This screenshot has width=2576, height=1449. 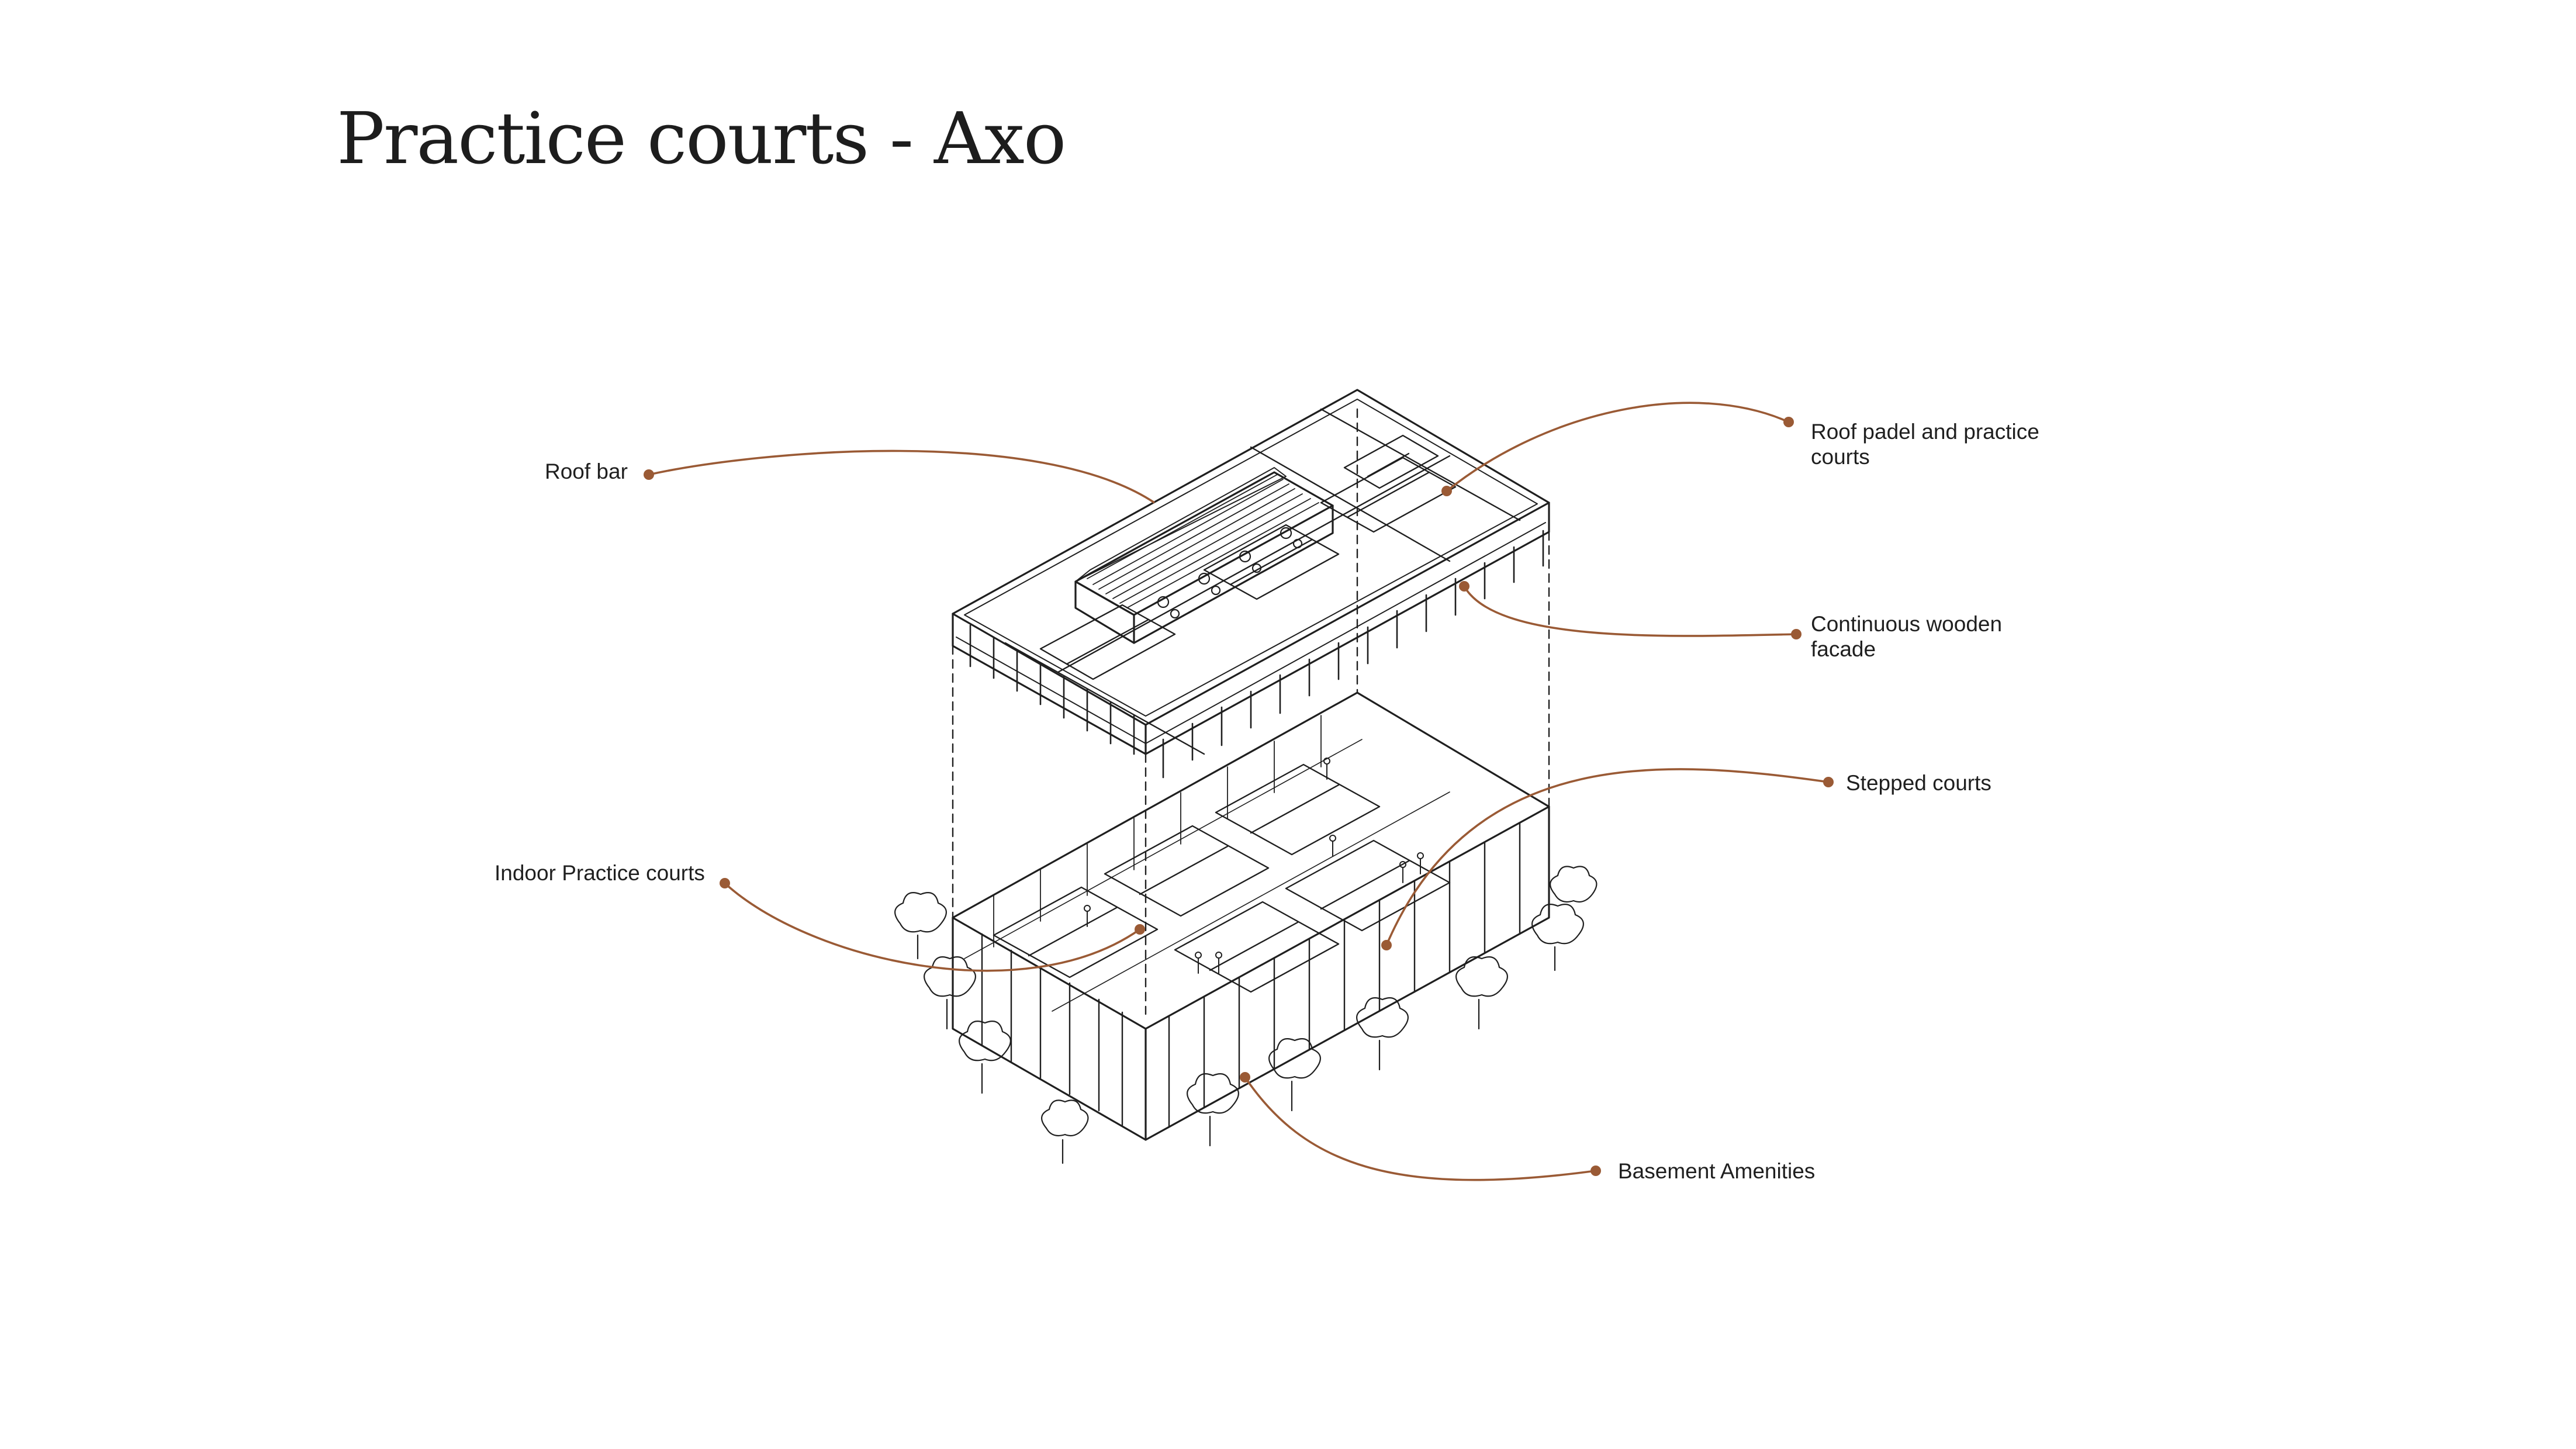 What do you see at coordinates (1254, 866) in the screenshot?
I see `people-figures` at bounding box center [1254, 866].